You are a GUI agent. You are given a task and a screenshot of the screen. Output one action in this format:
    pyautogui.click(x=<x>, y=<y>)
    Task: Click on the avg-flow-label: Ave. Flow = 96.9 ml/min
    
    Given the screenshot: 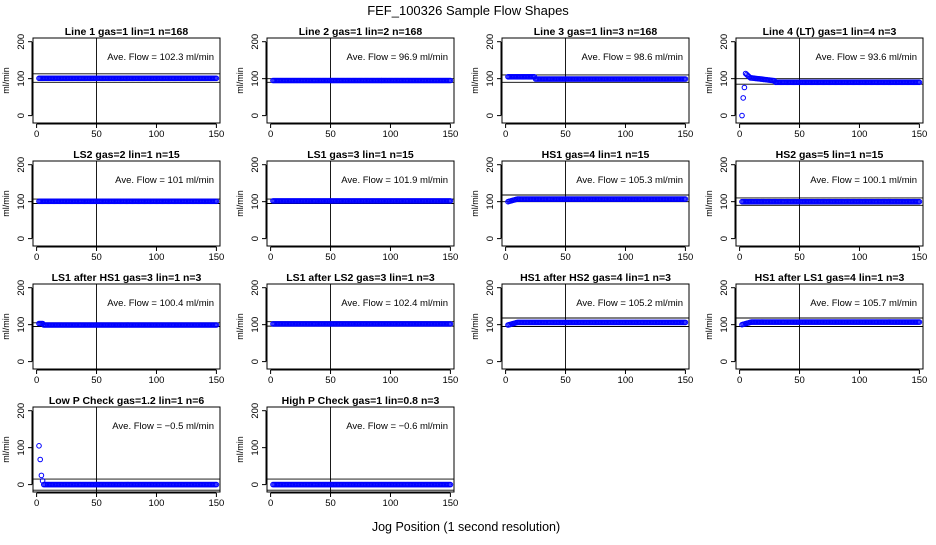 What is the action you would take?
    pyautogui.click(x=397, y=57)
    